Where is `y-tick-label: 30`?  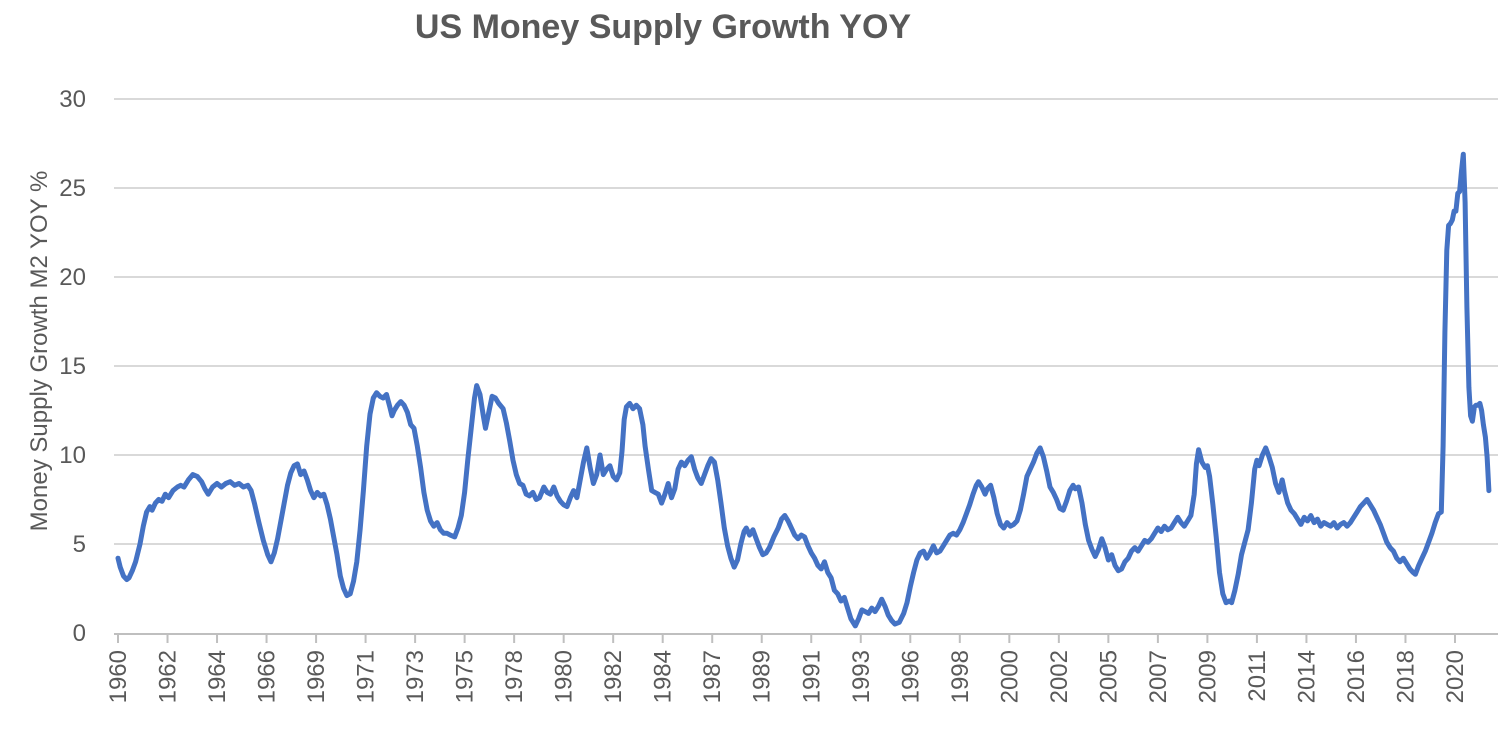 y-tick-label: 30 is located at coordinates (72, 99).